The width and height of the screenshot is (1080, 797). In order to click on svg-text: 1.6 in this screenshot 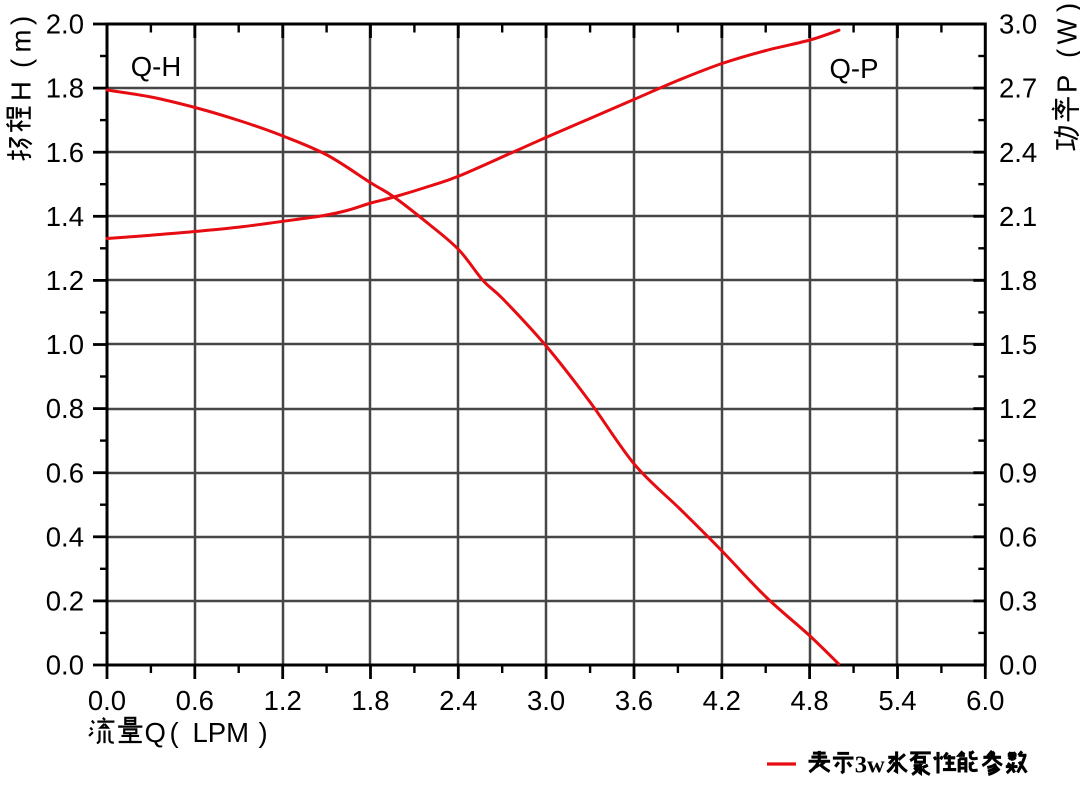, I will do `click(65, 152)`.